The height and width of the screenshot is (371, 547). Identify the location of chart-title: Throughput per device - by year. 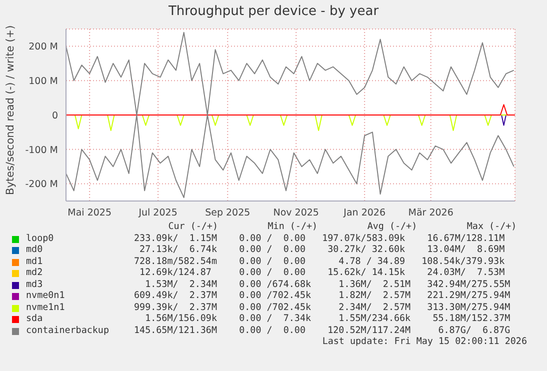
(273, 11).